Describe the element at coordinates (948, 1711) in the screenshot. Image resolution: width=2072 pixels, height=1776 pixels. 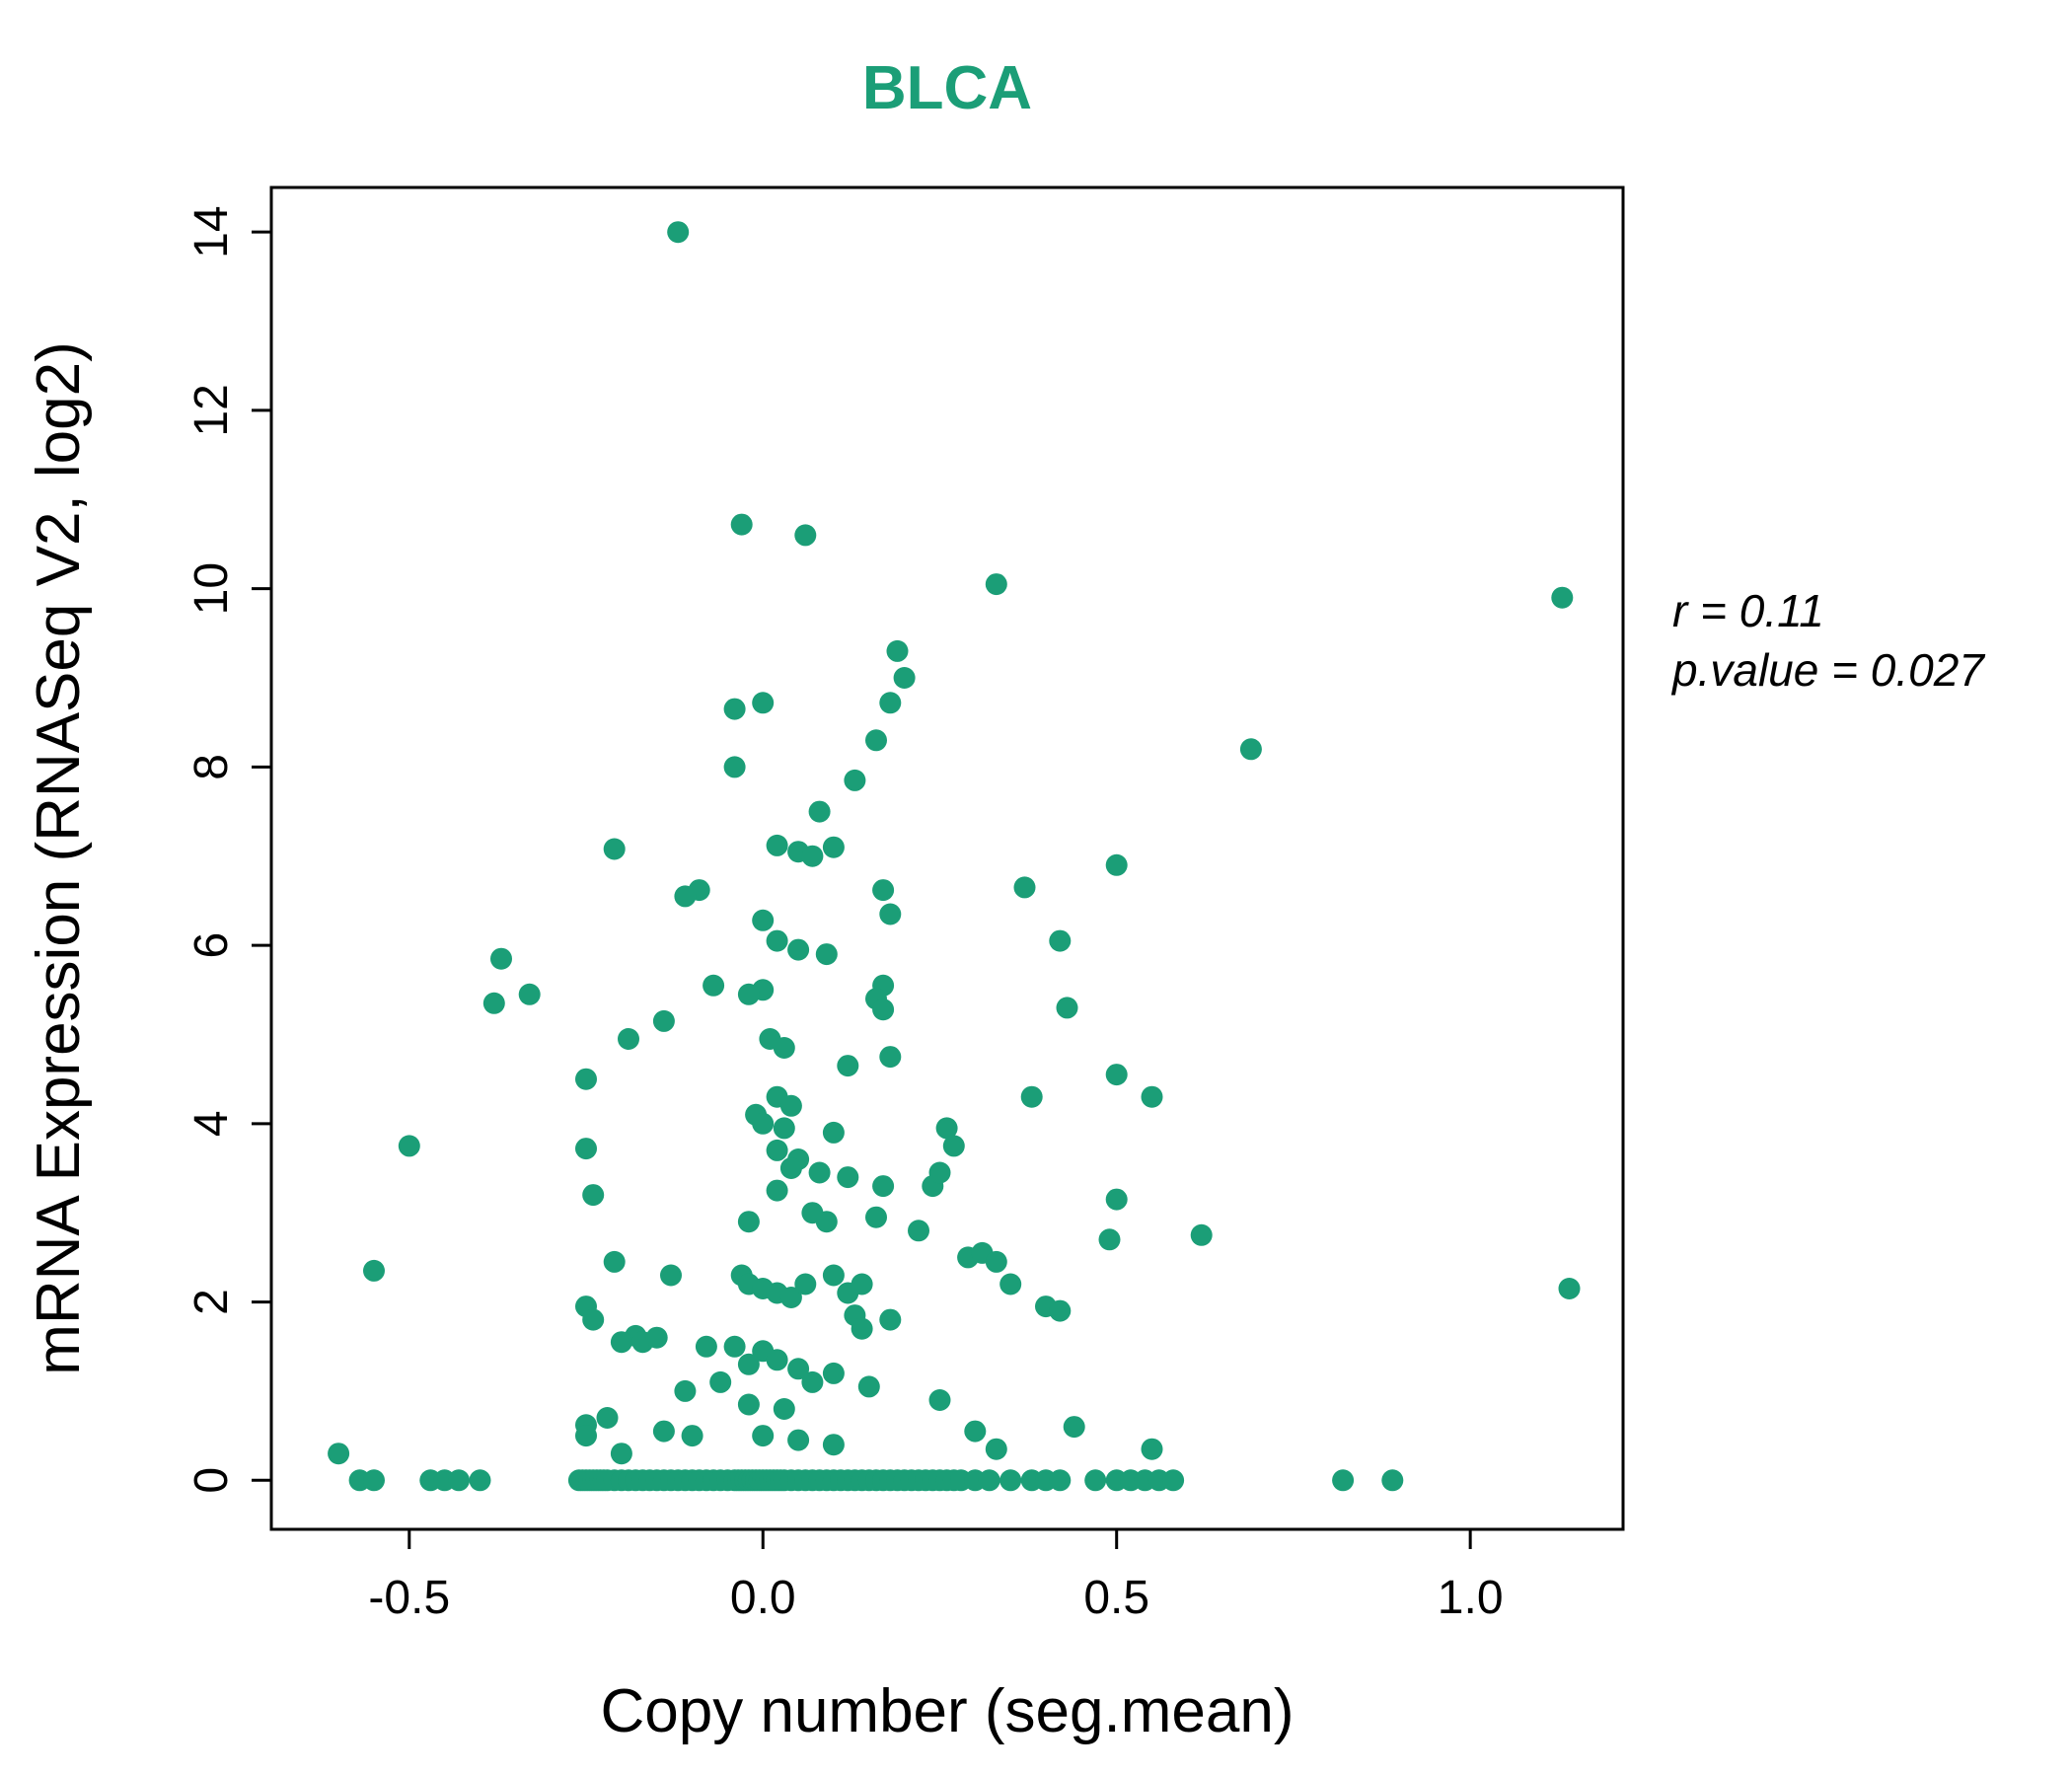
I see `x-axis-label: Copy number (seg.mean)` at that location.